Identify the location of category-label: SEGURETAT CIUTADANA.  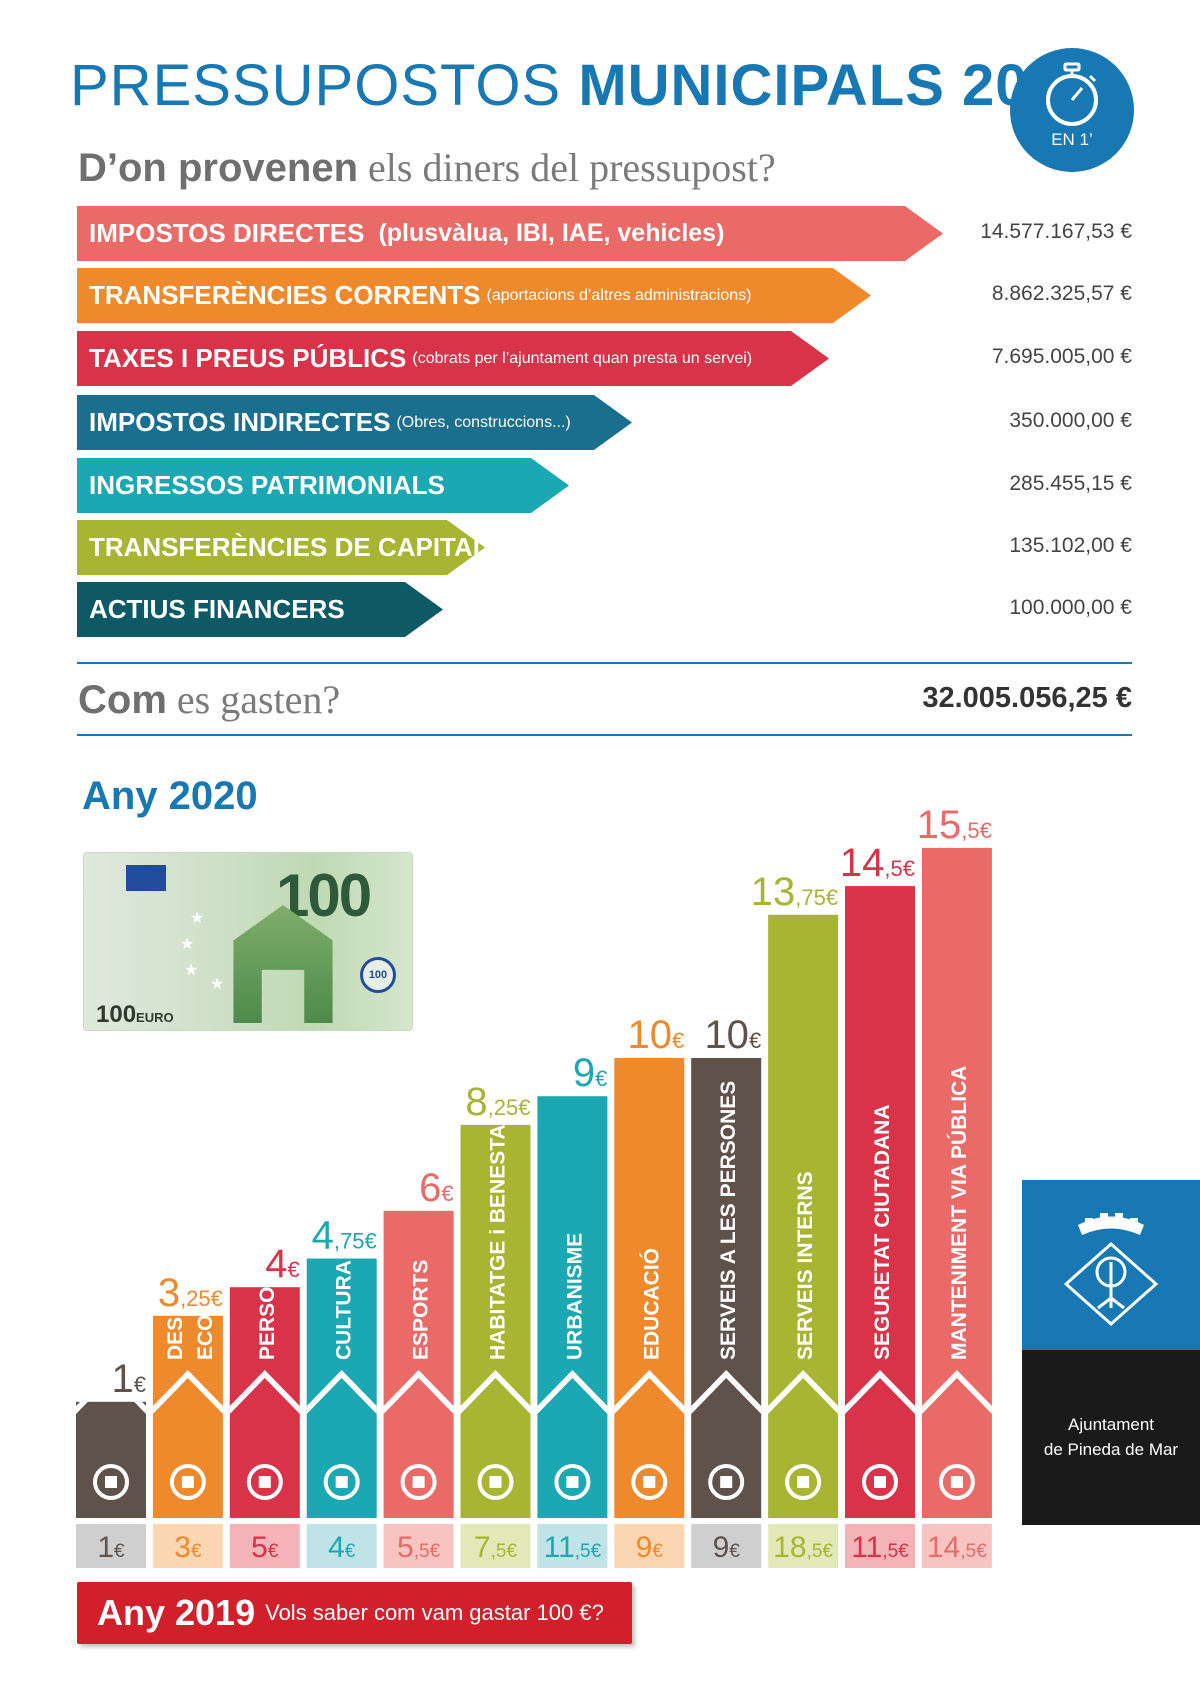
(882, 1233).